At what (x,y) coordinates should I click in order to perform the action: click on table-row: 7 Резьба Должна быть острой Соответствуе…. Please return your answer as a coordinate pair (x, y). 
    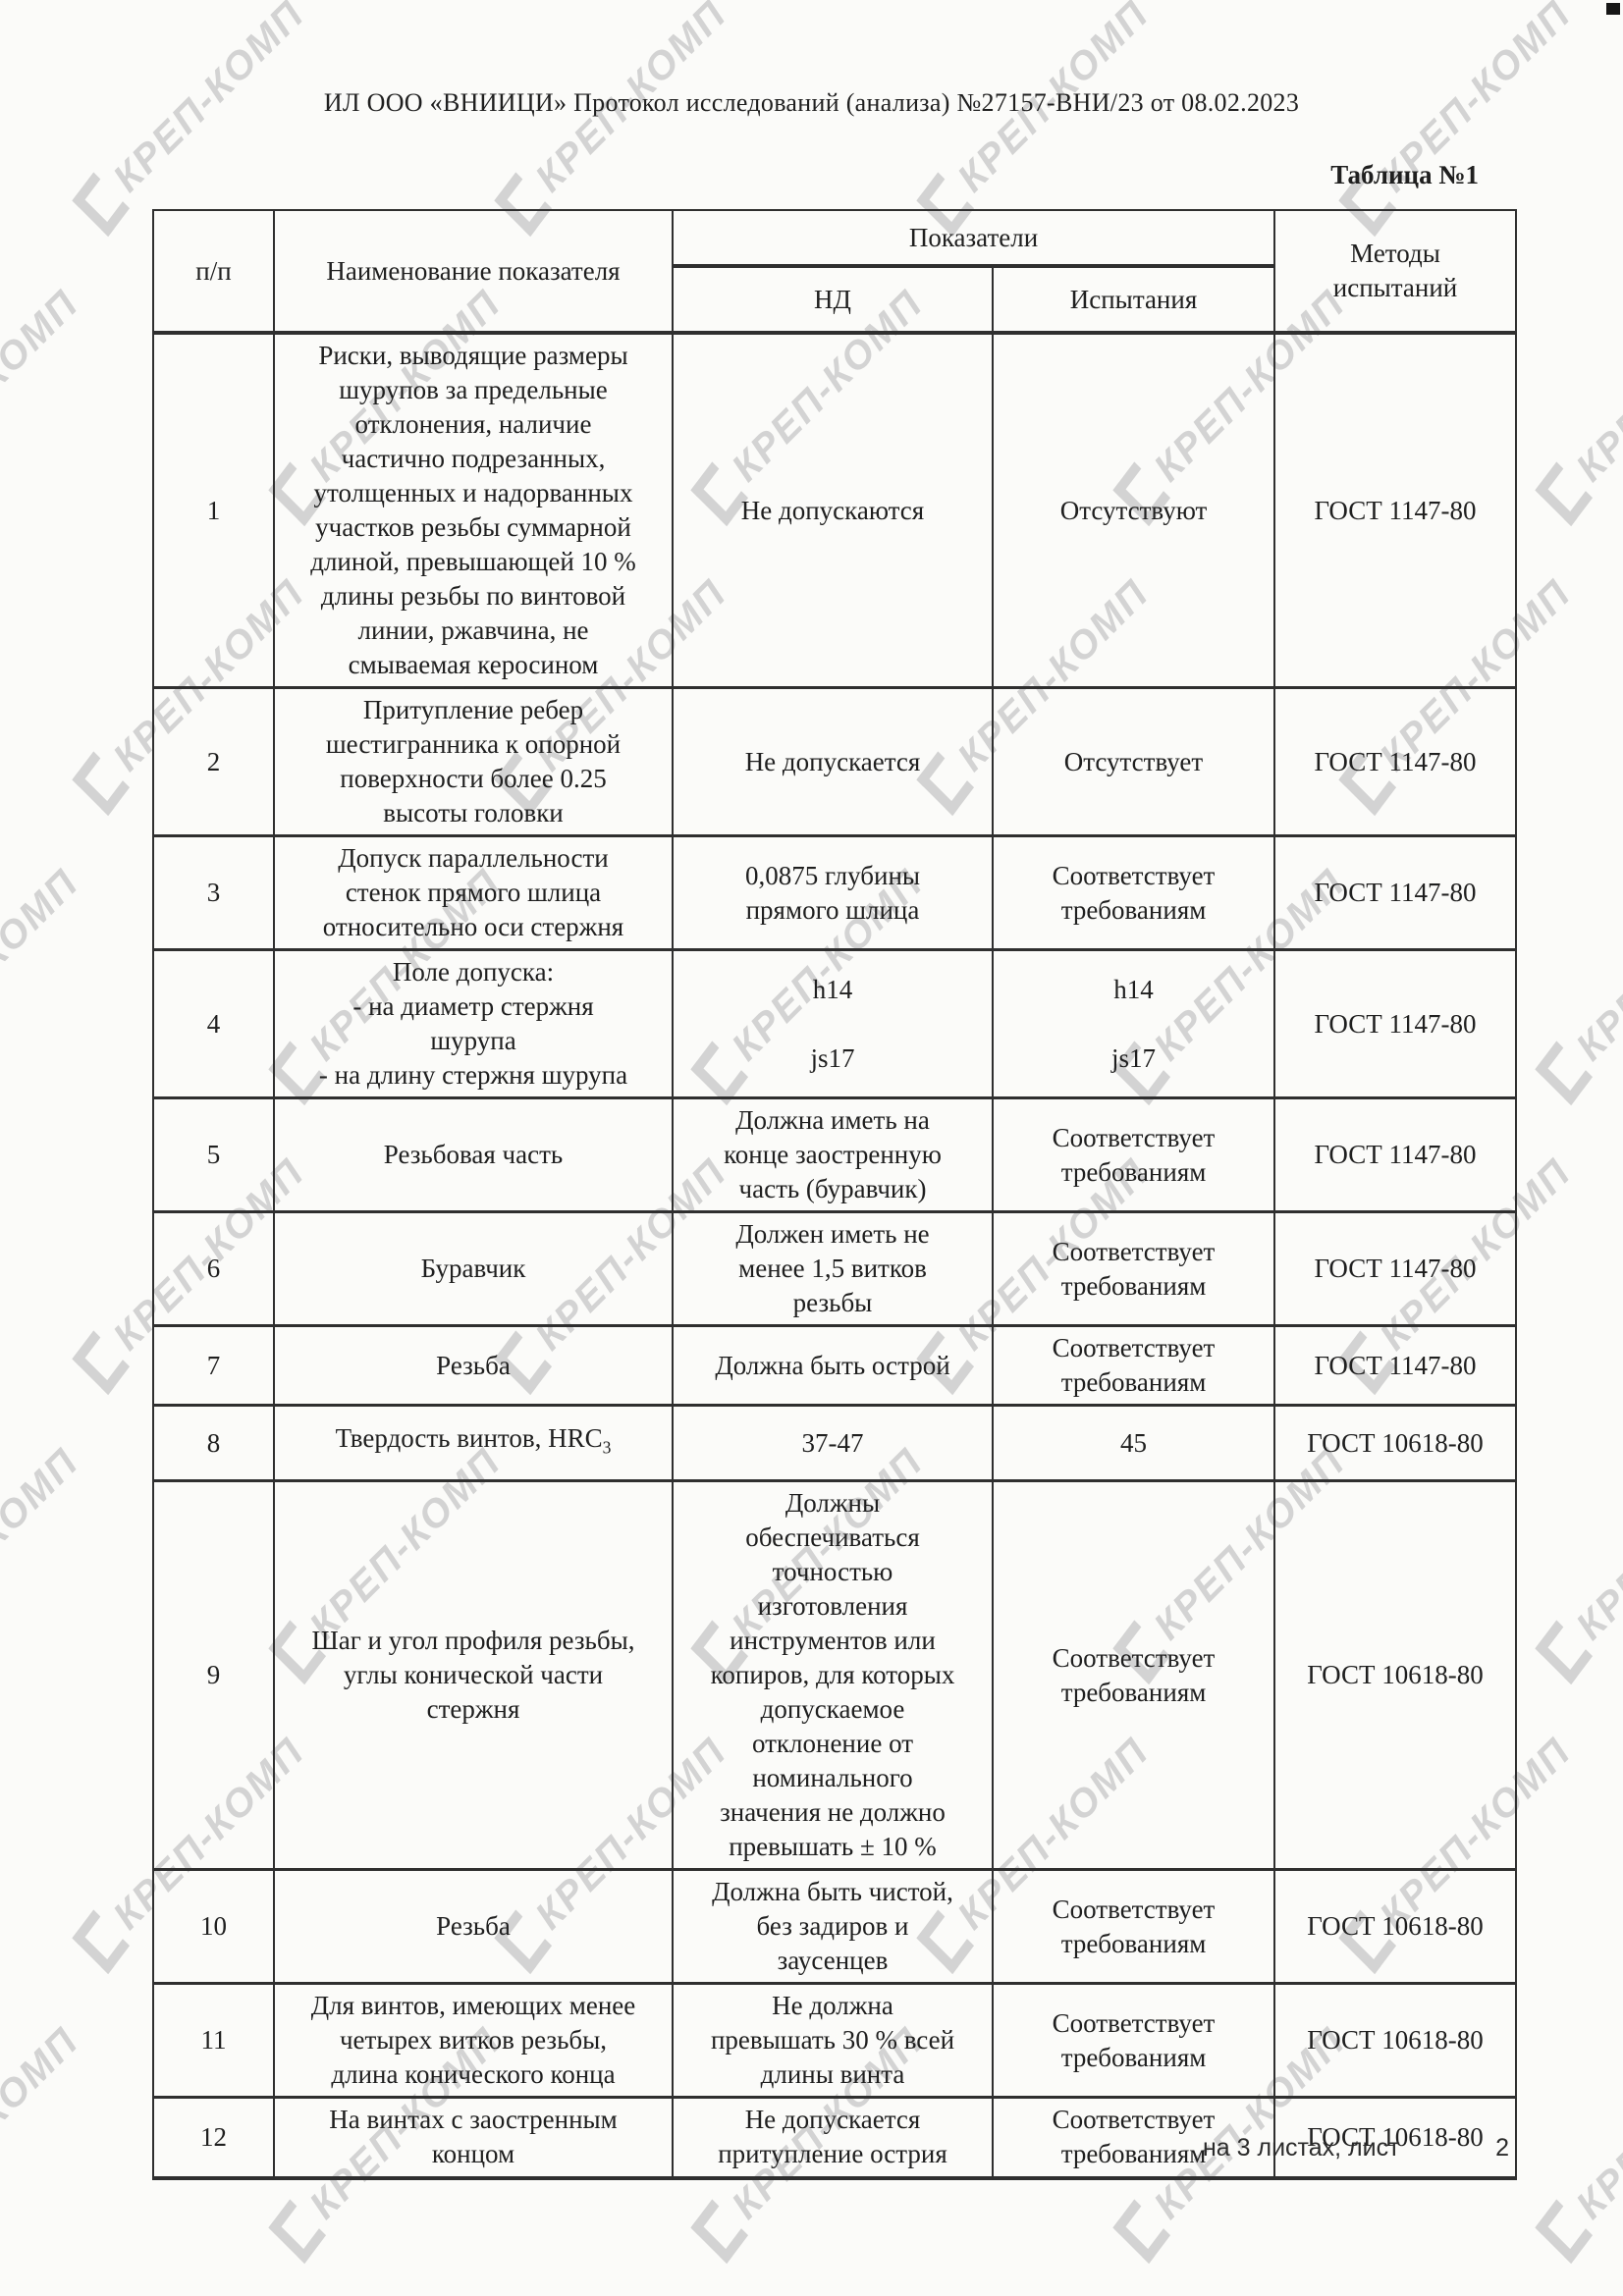
    Looking at the image, I should click on (835, 1365).